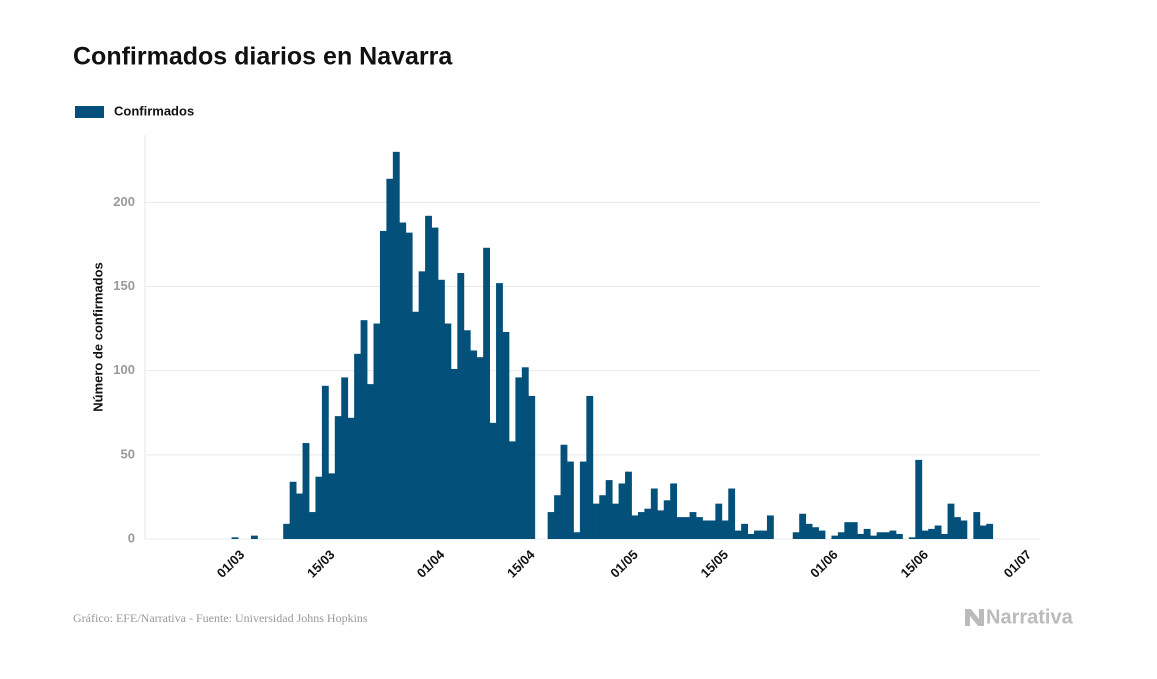 This screenshot has width=1157, height=679. Describe the element at coordinates (624, 564) in the screenshot. I see `x-tick-label: 01/05` at that location.